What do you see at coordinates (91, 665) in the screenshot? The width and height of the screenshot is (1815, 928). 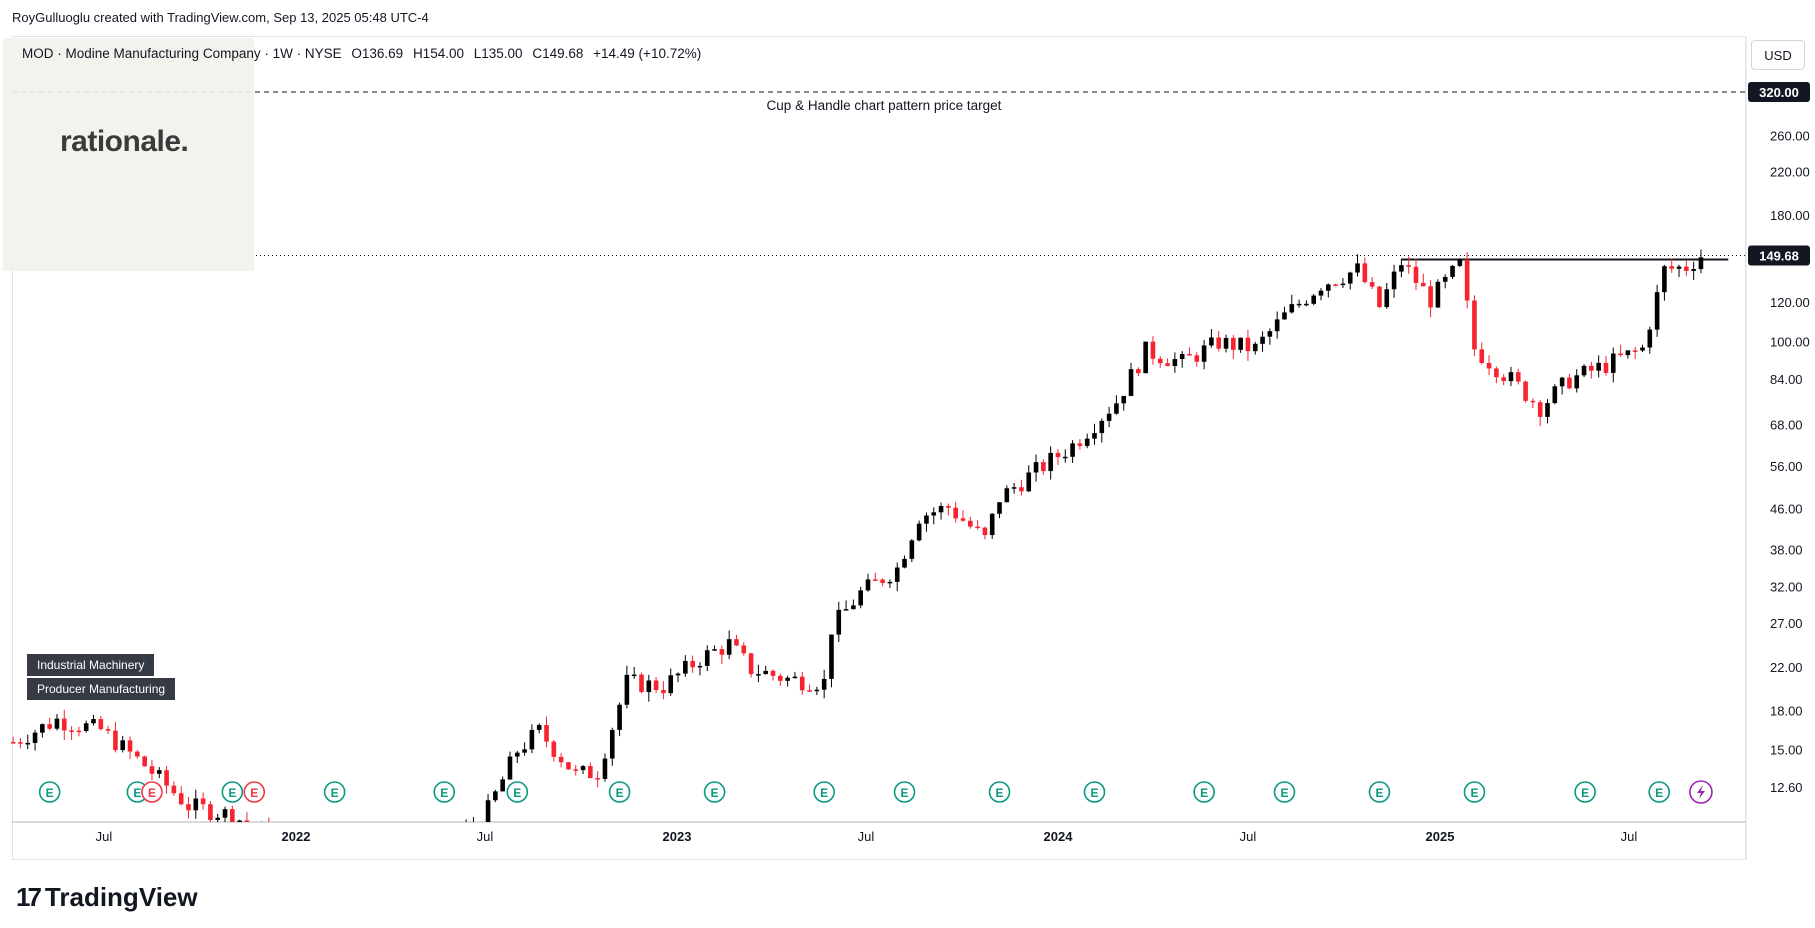 I see `industry-tag: Industrial Machinery` at bounding box center [91, 665].